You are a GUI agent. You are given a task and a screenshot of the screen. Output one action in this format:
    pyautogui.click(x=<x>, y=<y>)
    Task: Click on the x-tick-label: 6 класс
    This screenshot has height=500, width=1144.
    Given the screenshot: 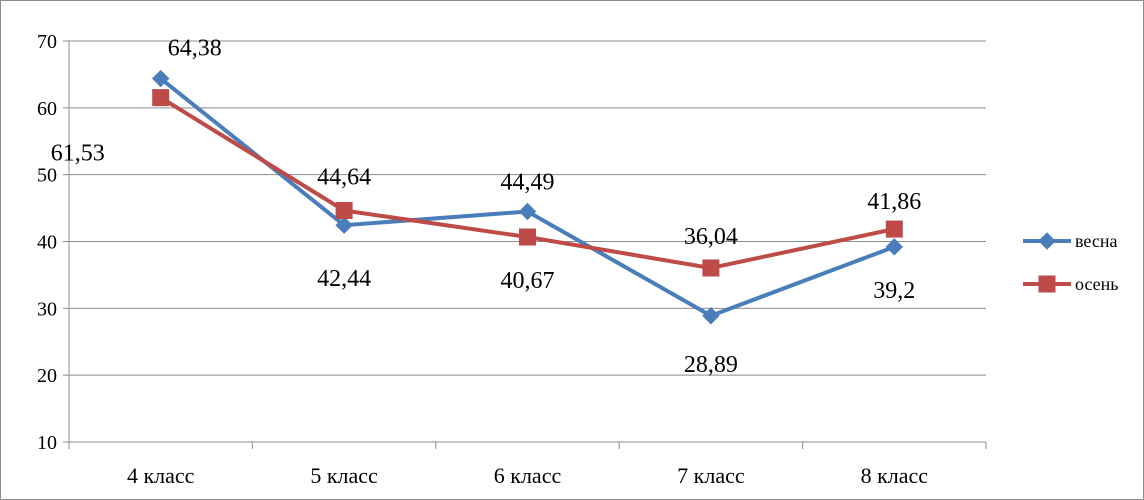 What is the action you would take?
    pyautogui.click(x=528, y=475)
    